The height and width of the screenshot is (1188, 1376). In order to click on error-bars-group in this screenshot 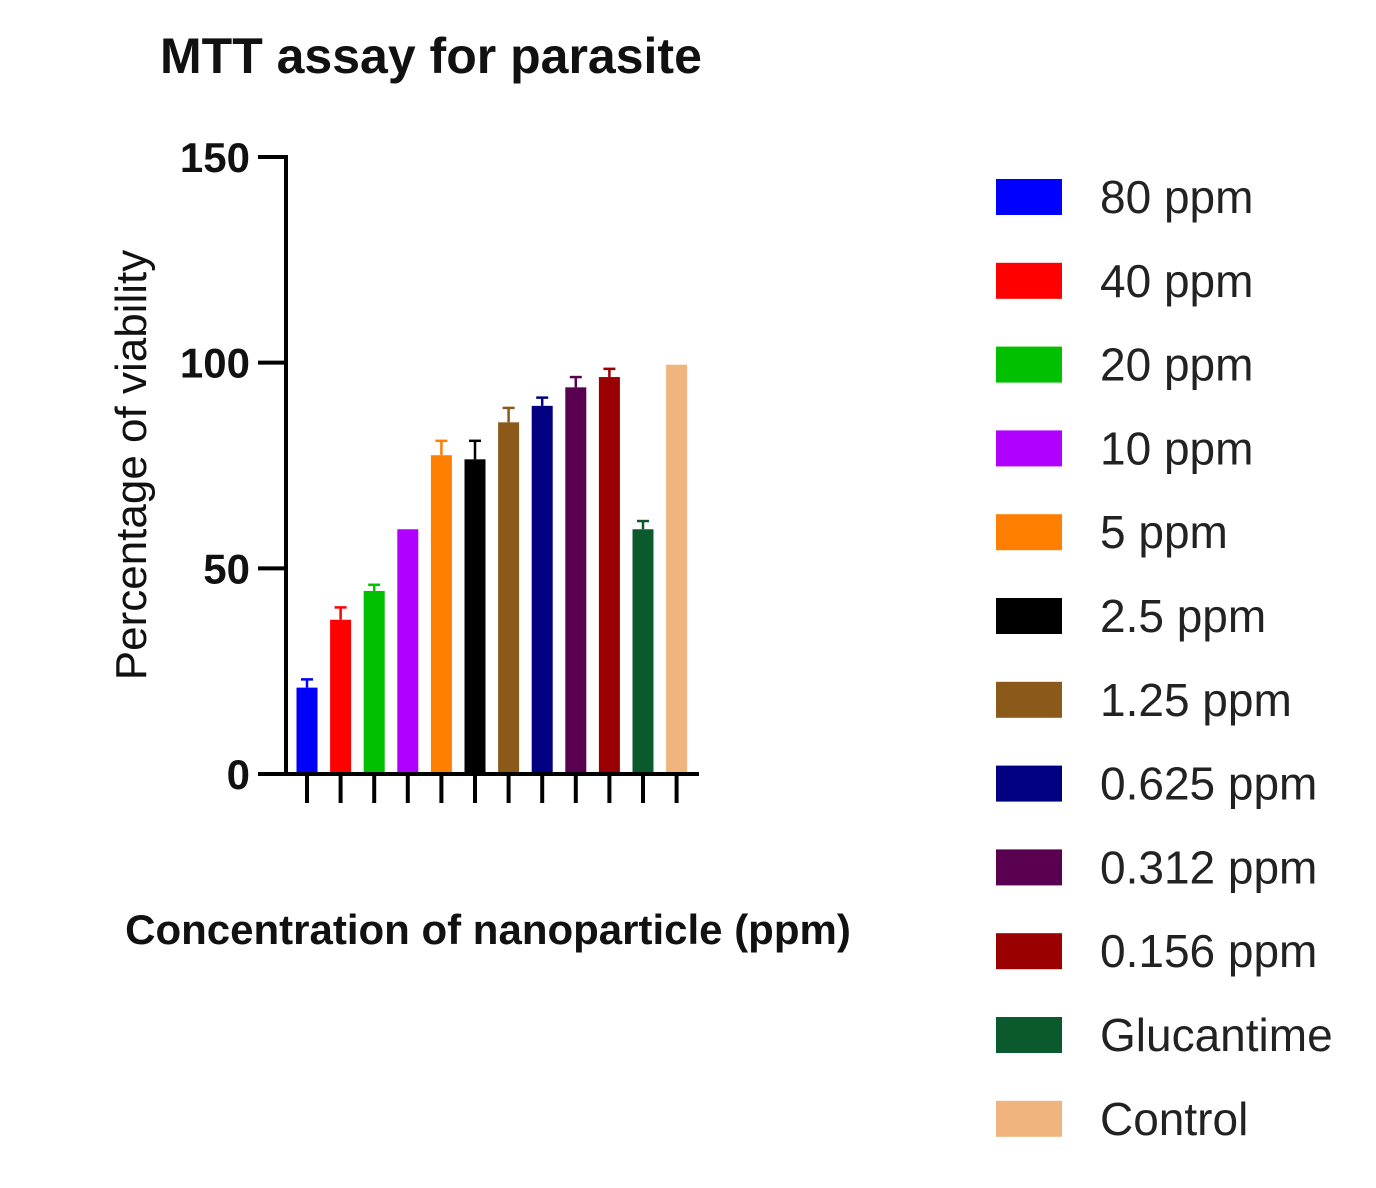, I will do `click(475, 527)`.